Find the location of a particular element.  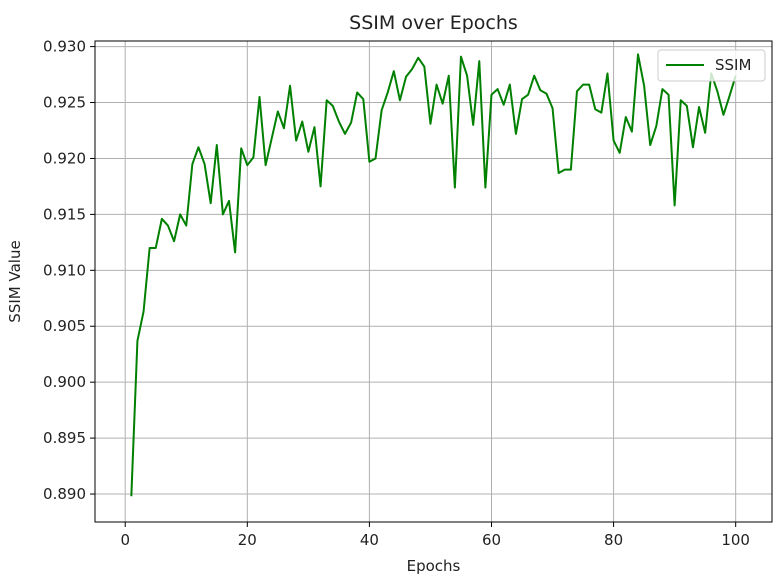

chart-title: SSIM over Epochs is located at coordinates (433, 23).